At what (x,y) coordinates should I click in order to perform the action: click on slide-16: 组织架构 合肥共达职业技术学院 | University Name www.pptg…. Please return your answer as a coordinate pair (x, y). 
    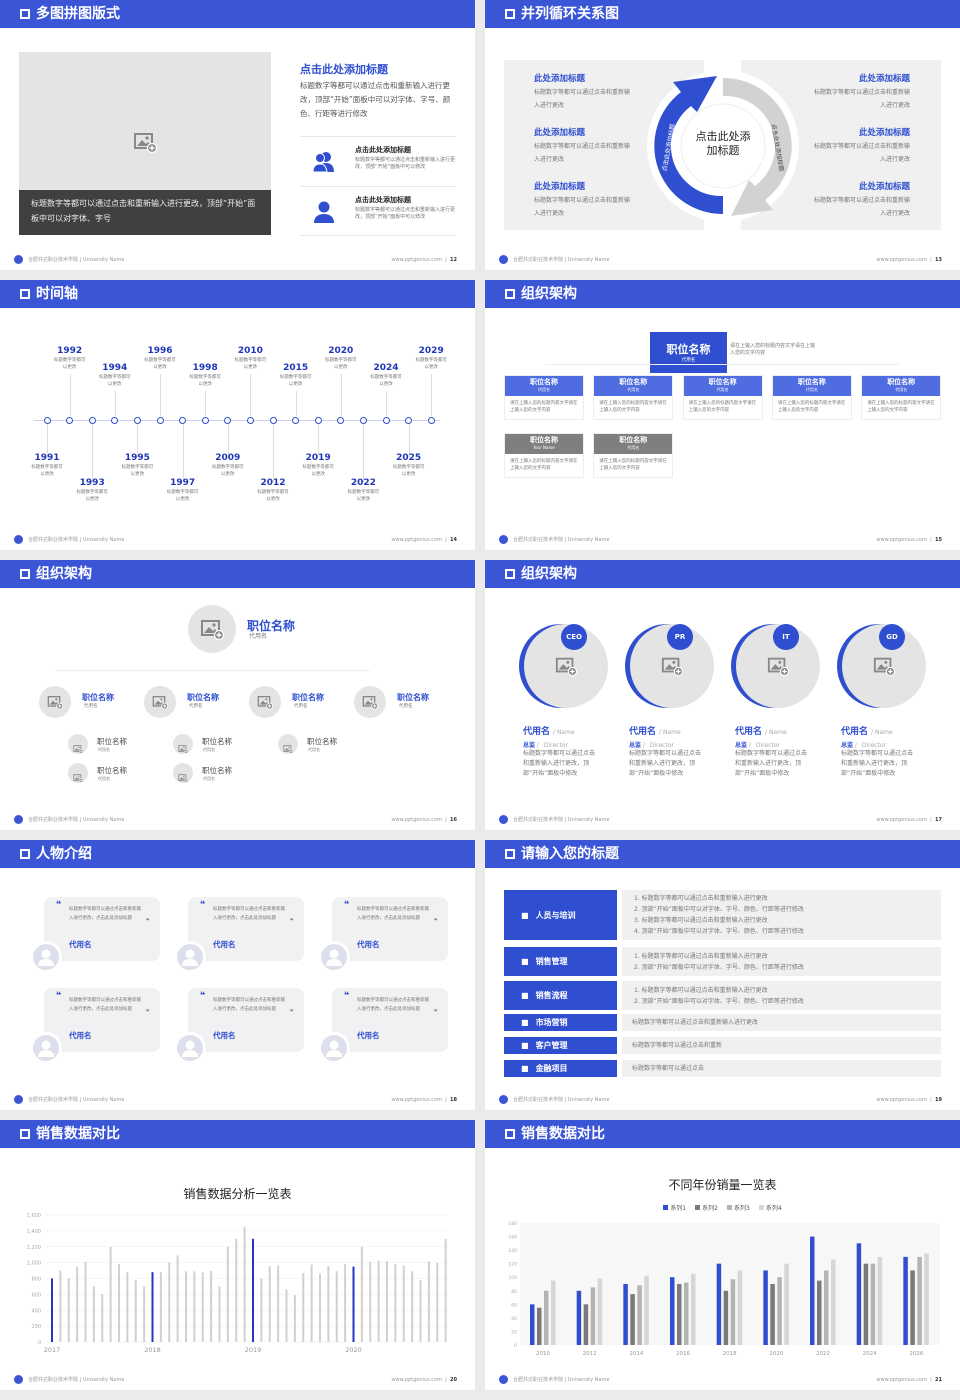
    Looking at the image, I should click on (237, 695).